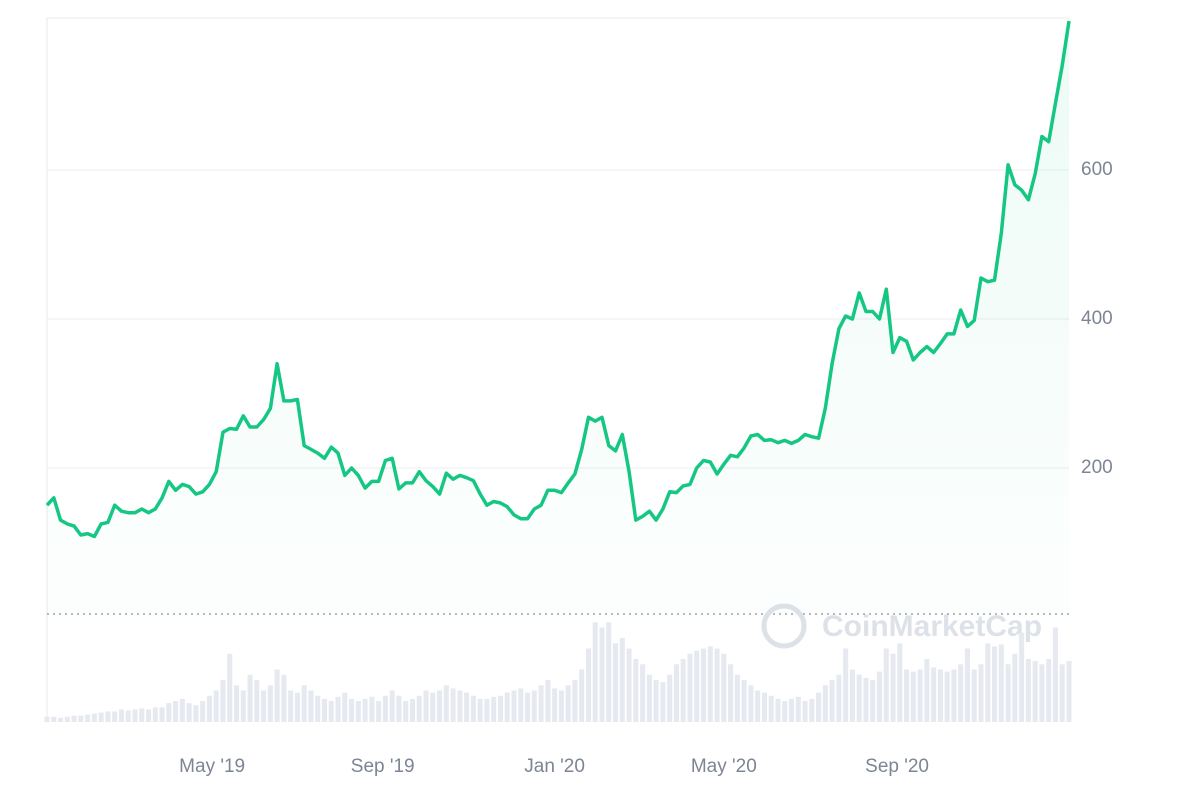  Describe the element at coordinates (897, 766) in the screenshot. I see `x-tick-label: Sep '20` at that location.